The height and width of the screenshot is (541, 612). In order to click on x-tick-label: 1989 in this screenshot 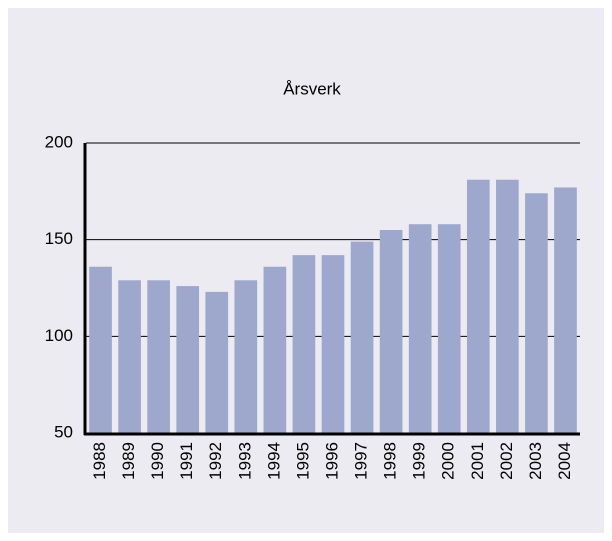, I will do `click(128, 461)`.